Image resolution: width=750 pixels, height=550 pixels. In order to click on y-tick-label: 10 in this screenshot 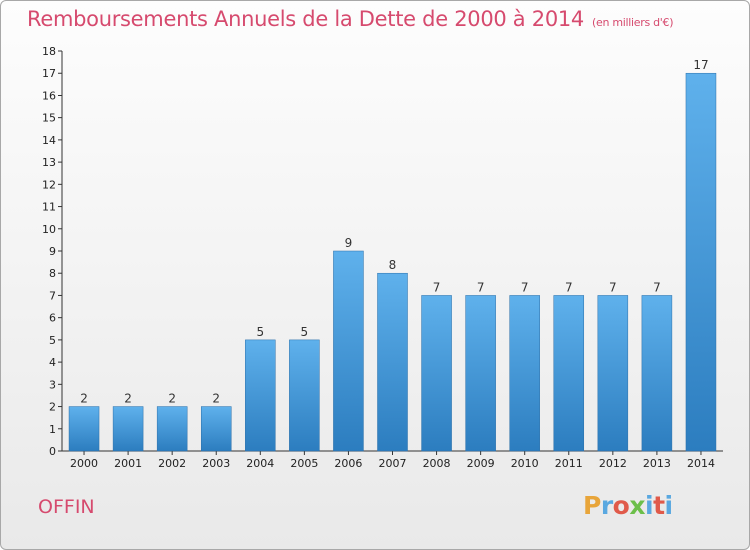, I will do `click(49, 229)`.